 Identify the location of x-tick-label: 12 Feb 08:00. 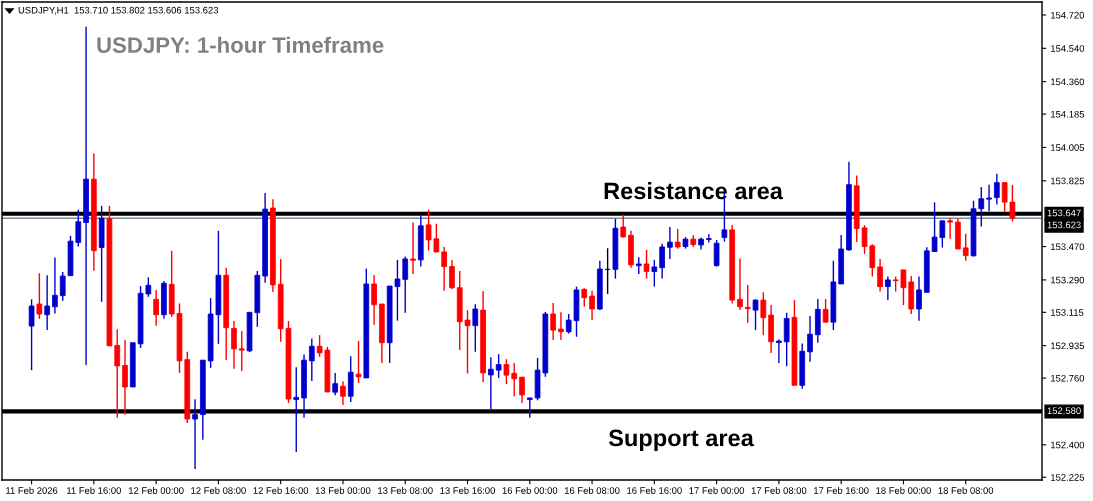
(218, 490).